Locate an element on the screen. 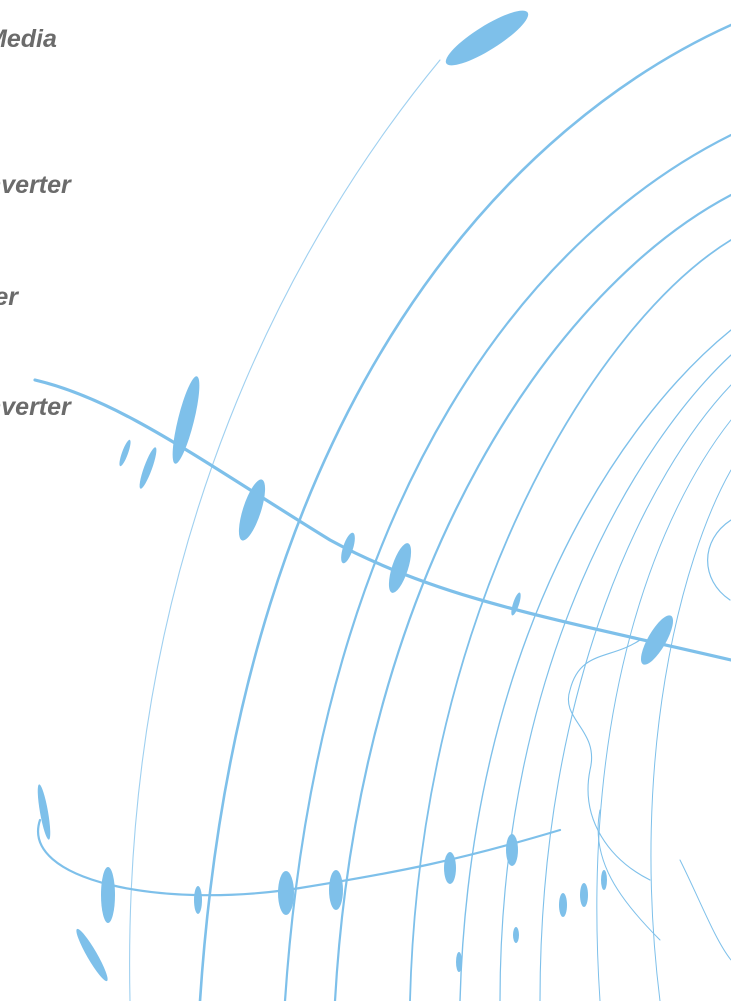 Image resolution: width=731 pixels, height=1001 pixels. slide-text-line-3: ter is located at coordinates (9, 297).